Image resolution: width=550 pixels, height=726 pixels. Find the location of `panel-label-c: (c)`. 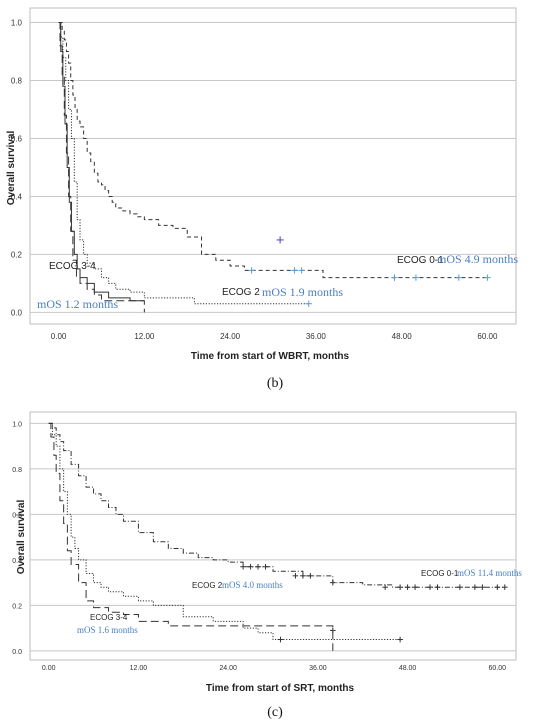

panel-label-c: (c) is located at coordinates (275, 712).